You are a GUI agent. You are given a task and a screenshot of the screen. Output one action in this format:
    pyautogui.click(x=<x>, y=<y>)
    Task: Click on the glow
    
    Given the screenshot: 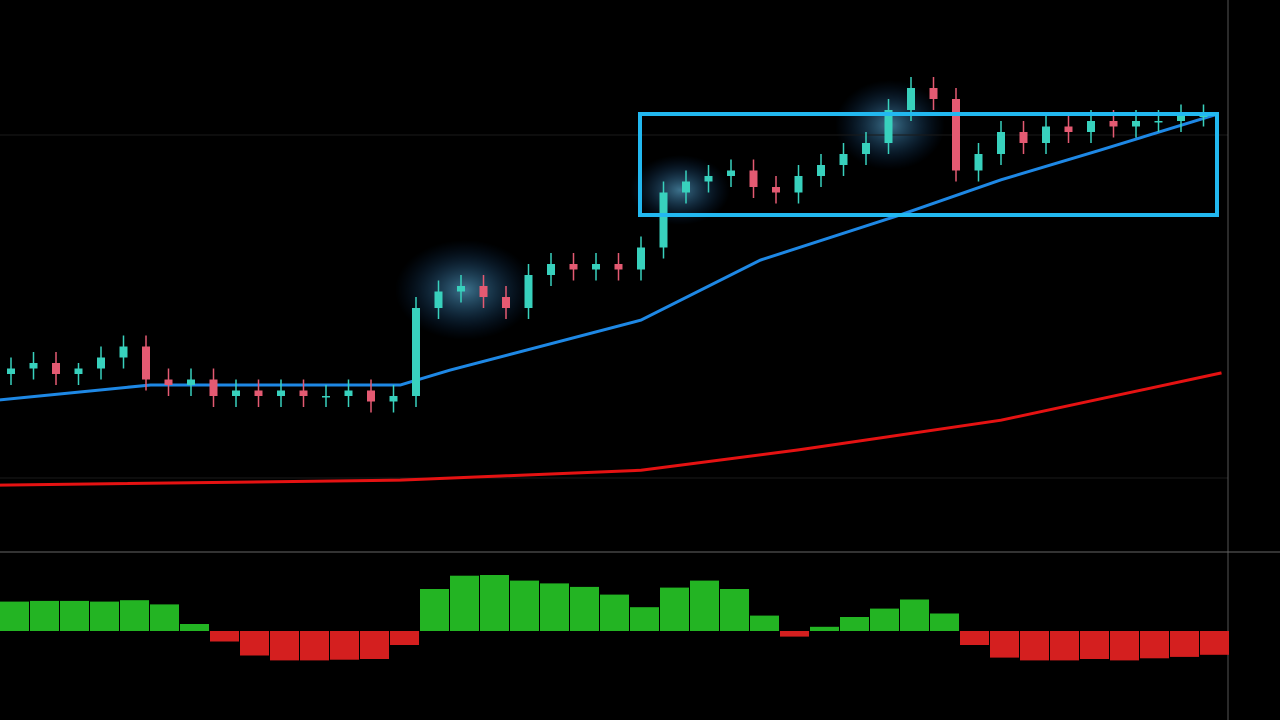 What is the action you would take?
    pyautogui.click(x=680, y=190)
    